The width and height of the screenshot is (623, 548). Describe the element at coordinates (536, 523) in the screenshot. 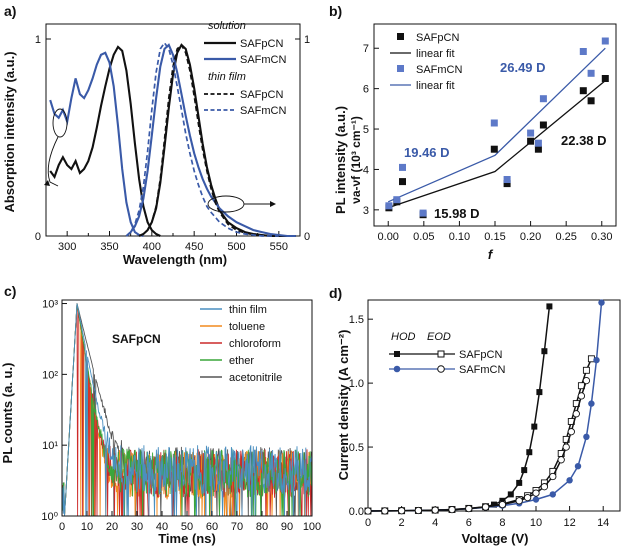

I see `panel-d-xtick-label-5: 10` at that location.